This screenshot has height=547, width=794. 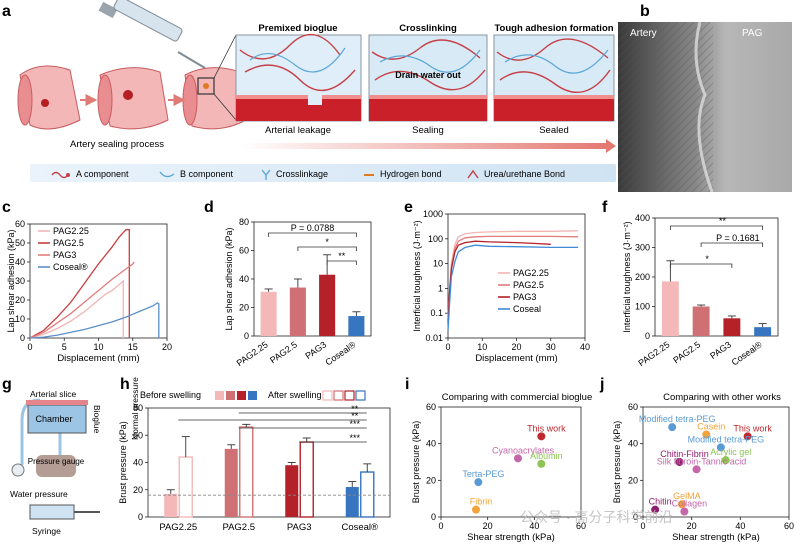 I want to click on stage-caption-3: Sealed, so click(x=554, y=130).